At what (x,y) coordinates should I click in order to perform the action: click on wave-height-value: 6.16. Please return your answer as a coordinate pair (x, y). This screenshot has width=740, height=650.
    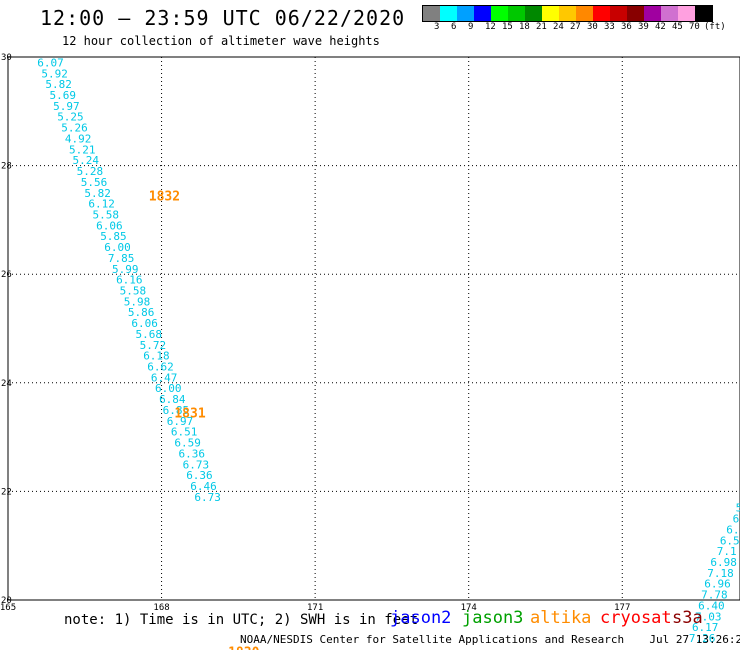
    Looking at the image, I should click on (129, 280).